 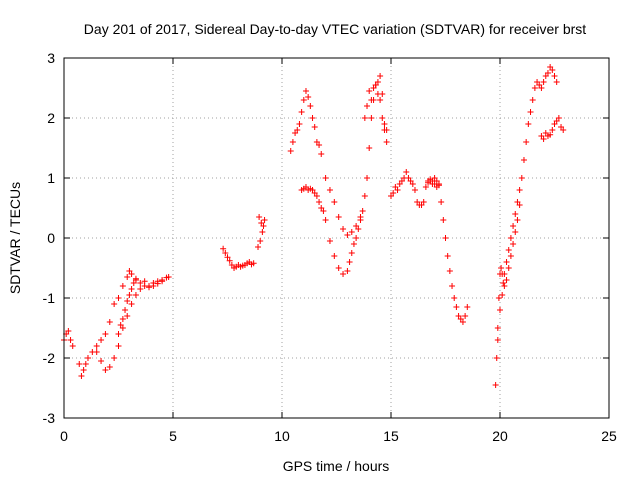 I want to click on y-tick-label: 3, so click(x=51, y=58).